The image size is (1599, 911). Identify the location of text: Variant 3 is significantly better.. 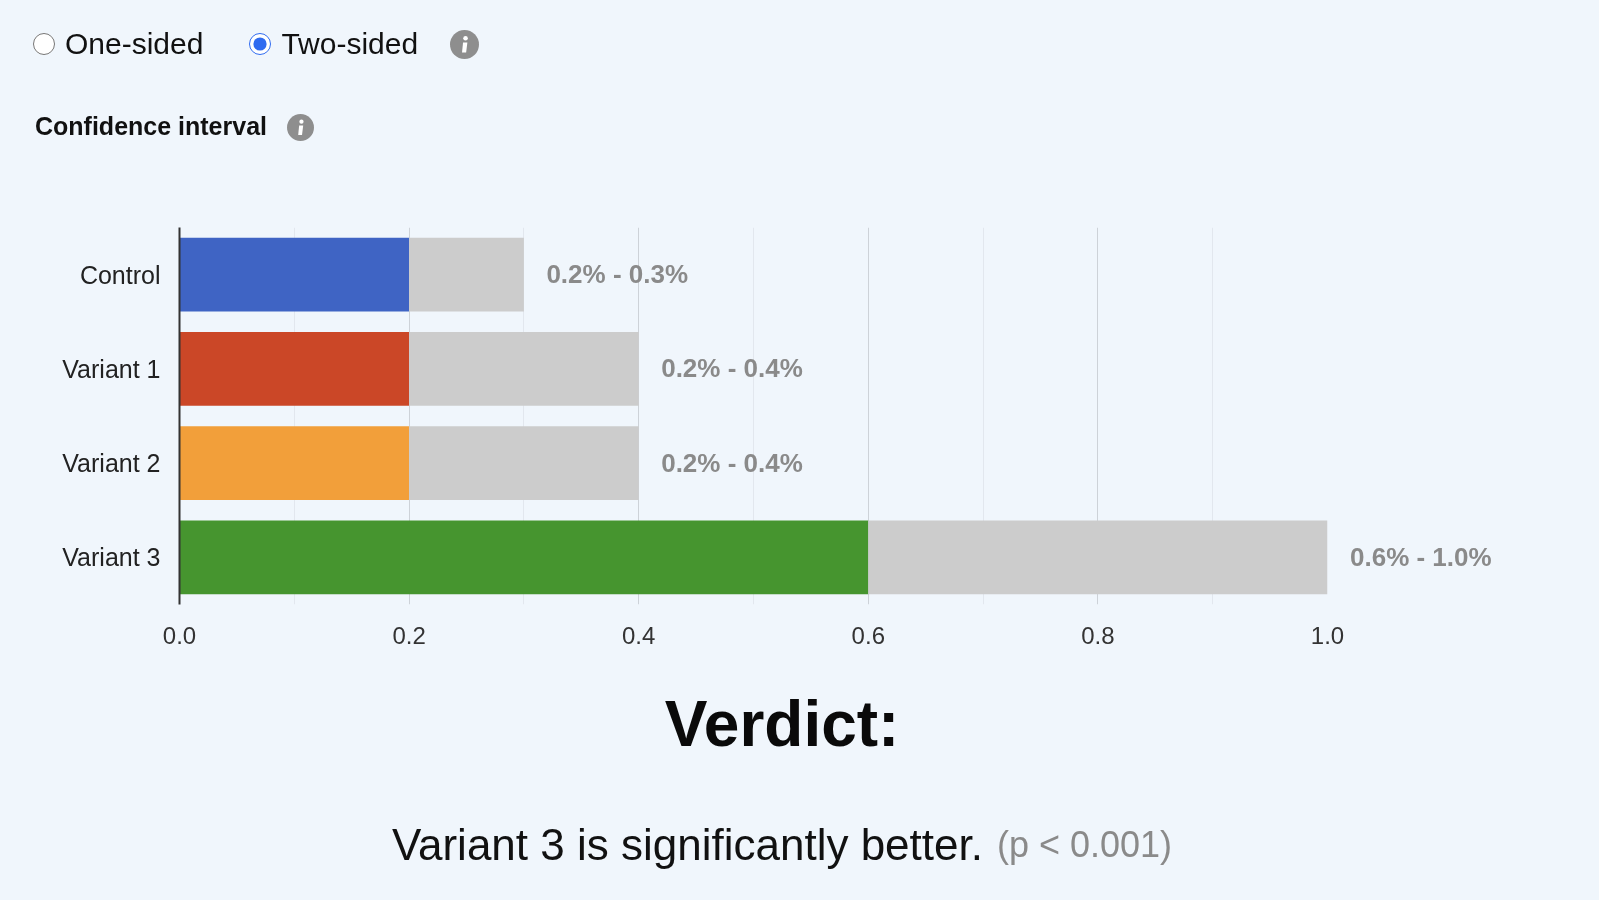
(687, 844).